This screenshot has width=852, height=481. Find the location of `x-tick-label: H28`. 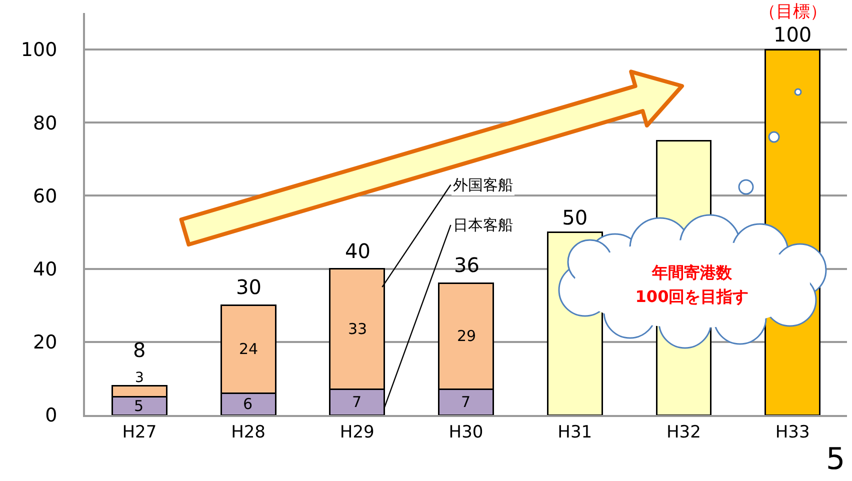

x-tick-label: H28 is located at coordinates (248, 432).